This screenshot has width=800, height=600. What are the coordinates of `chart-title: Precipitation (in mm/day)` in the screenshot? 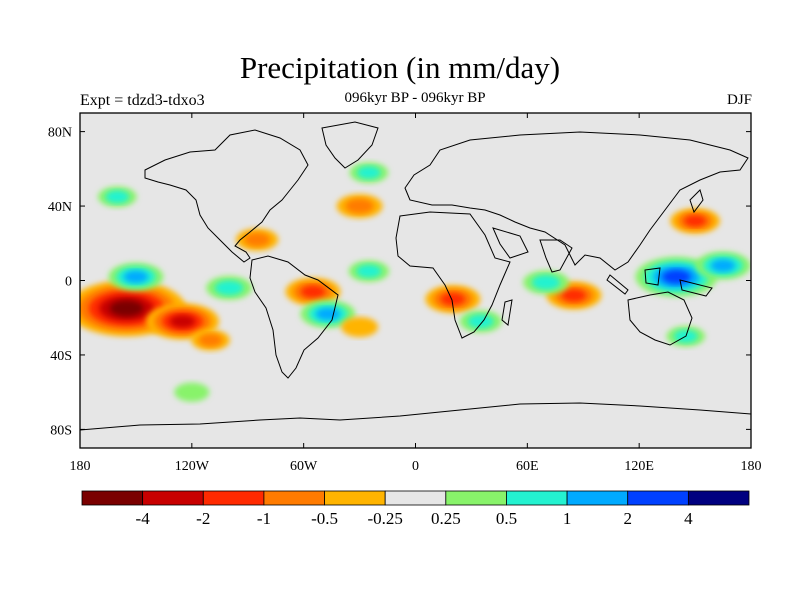 It's located at (400, 67).